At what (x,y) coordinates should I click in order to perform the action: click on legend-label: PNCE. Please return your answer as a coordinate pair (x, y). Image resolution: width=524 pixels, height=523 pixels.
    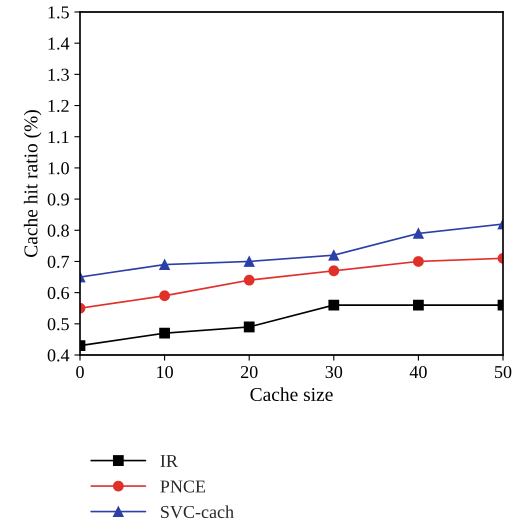
    Looking at the image, I should click on (183, 486).